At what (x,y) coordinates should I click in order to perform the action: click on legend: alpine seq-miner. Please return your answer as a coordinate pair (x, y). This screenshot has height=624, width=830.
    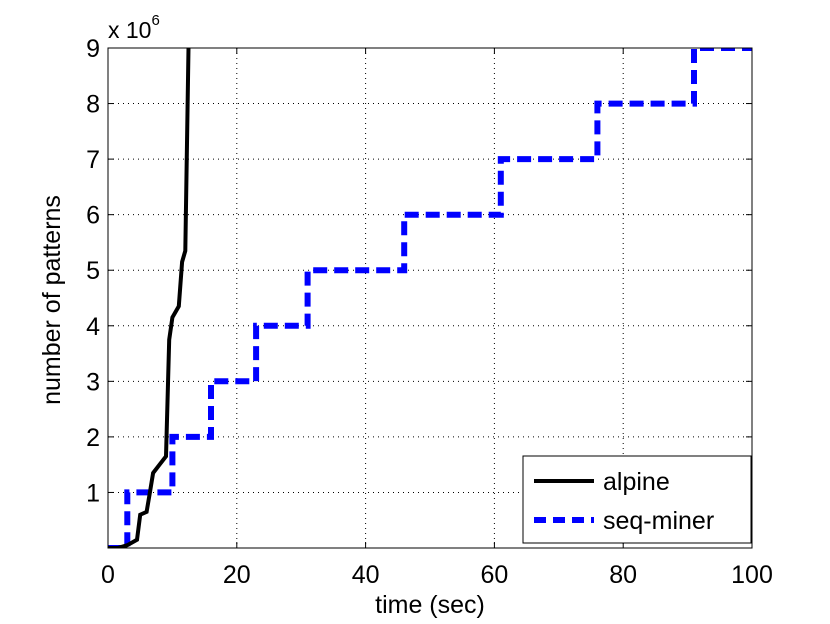
    Looking at the image, I should click on (637, 499).